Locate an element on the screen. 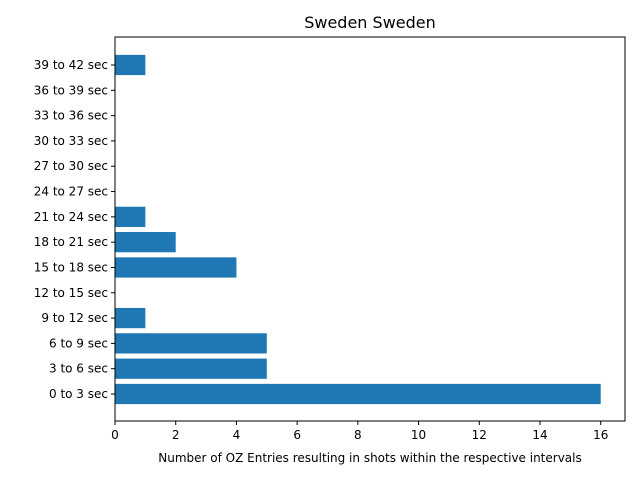  y-tick-label: 30 to 33 sec is located at coordinates (71, 141).